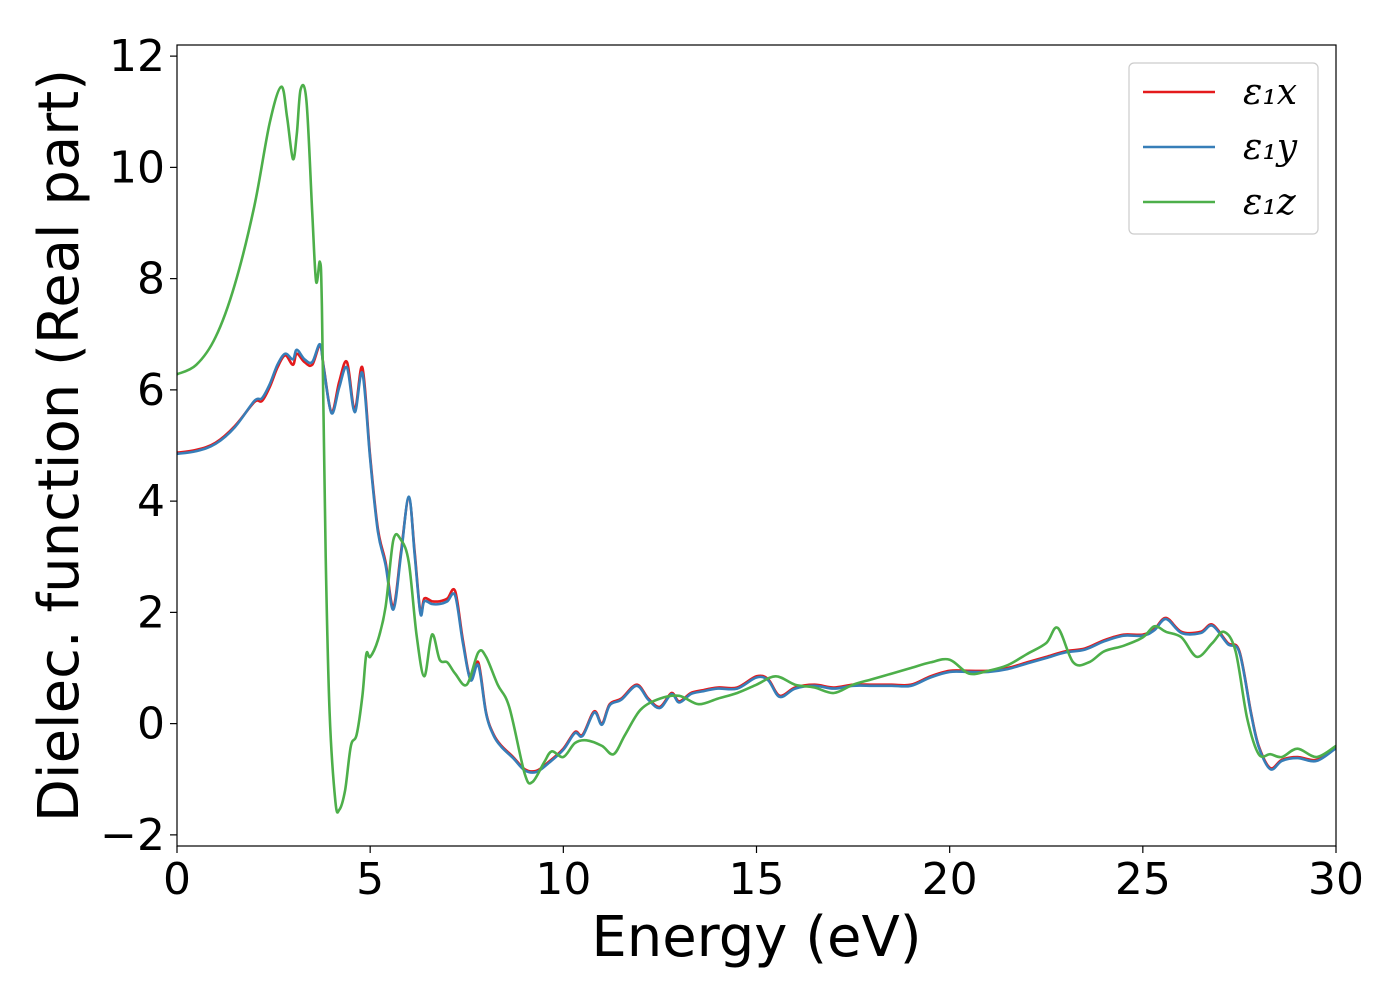 The width and height of the screenshot is (1400, 1000). What do you see at coordinates (138, 446) in the screenshot?
I see `y-axis: −2 0 2 4 6 8 10 12` at bounding box center [138, 446].